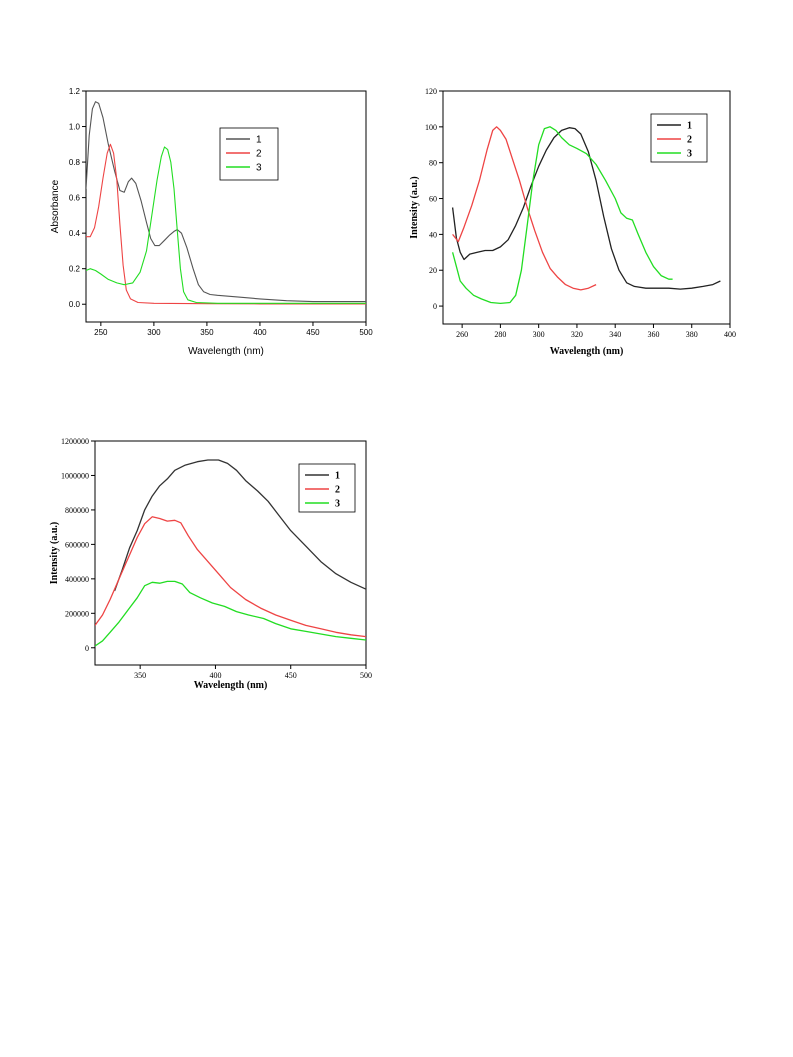 The height and width of the screenshot is (1057, 793). Describe the element at coordinates (75, 269) in the screenshot. I see `y-tick-label: 0.2` at that location.